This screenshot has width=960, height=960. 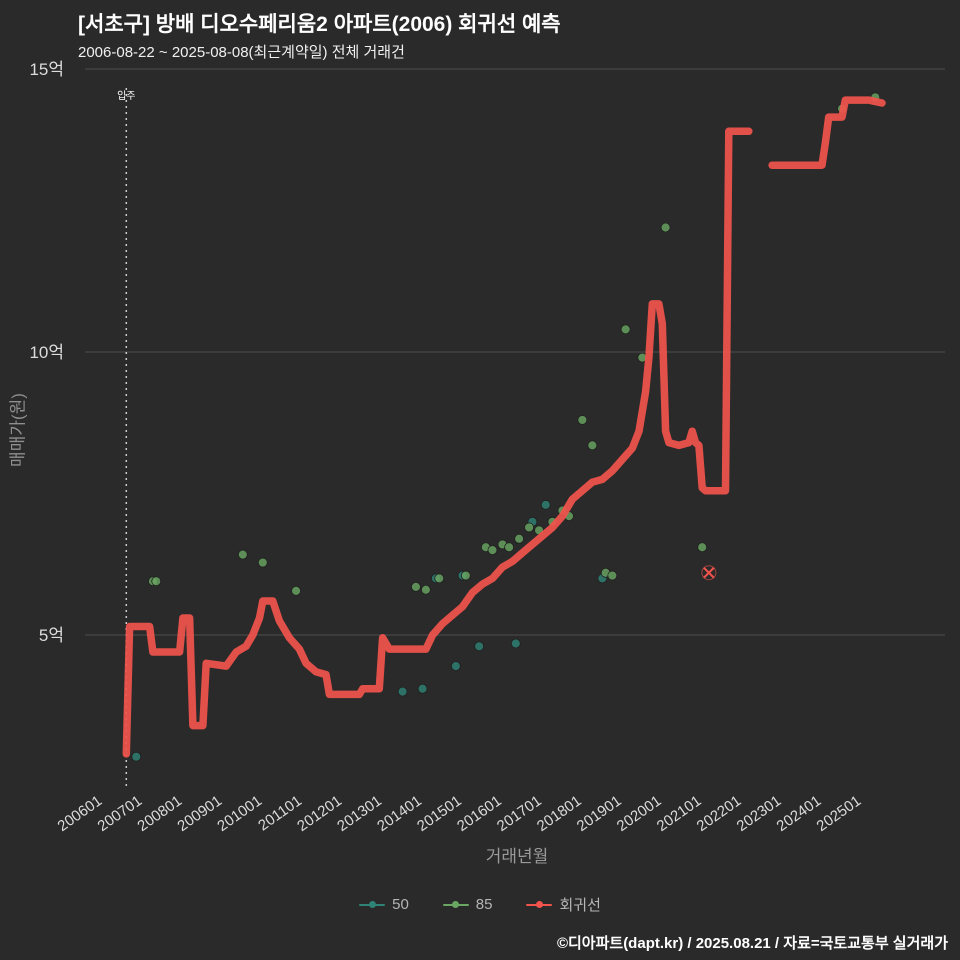 I want to click on x-tick-label: 201501, so click(x=439, y=813).